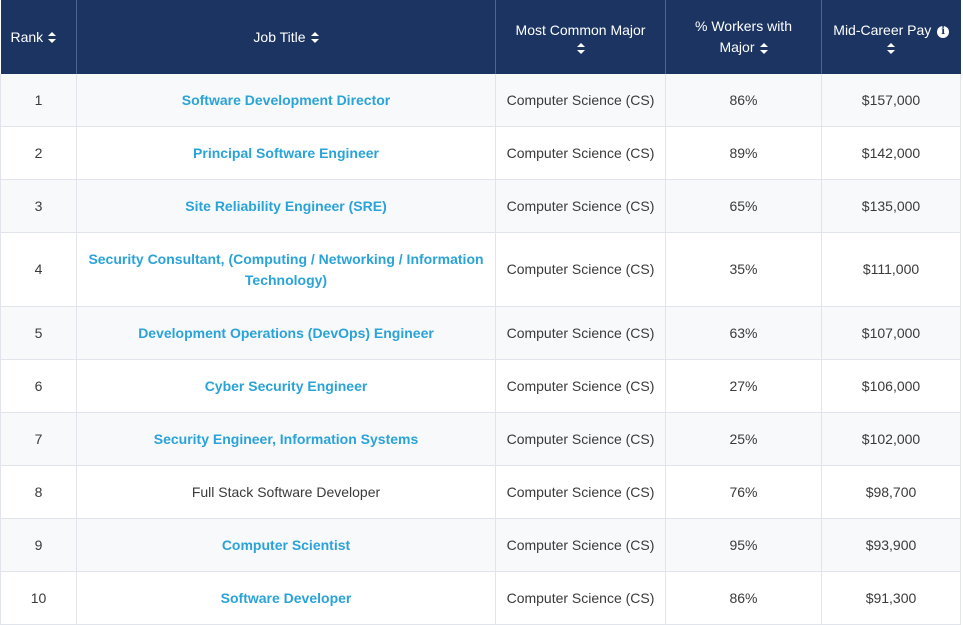 The height and width of the screenshot is (625, 963). I want to click on column-header-rank: Rank, so click(38, 37).